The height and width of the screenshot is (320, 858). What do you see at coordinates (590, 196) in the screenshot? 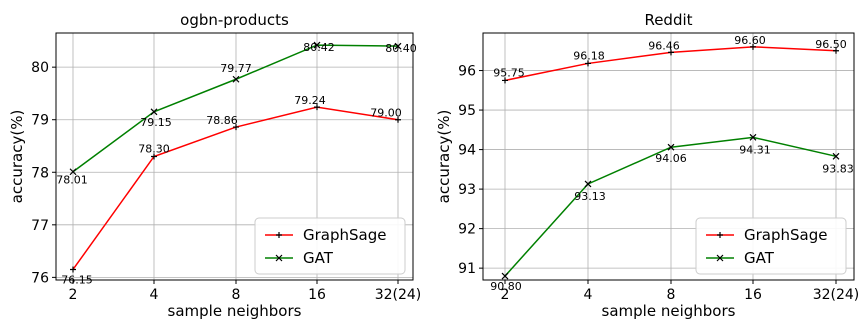
I see `data-label: 93.13` at bounding box center [590, 196].